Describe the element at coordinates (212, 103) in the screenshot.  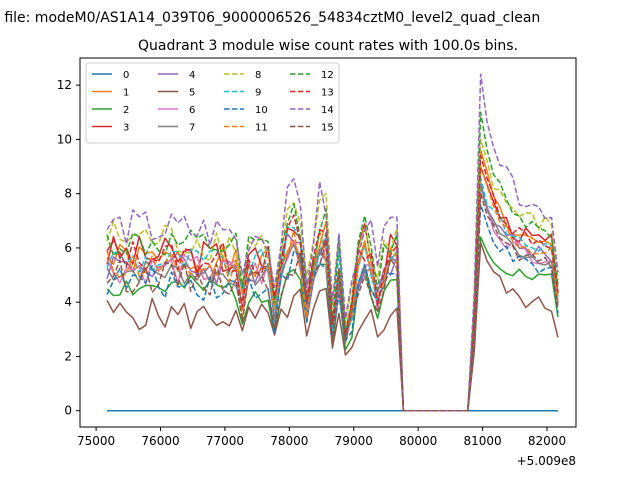
I see `legend-frame` at that location.